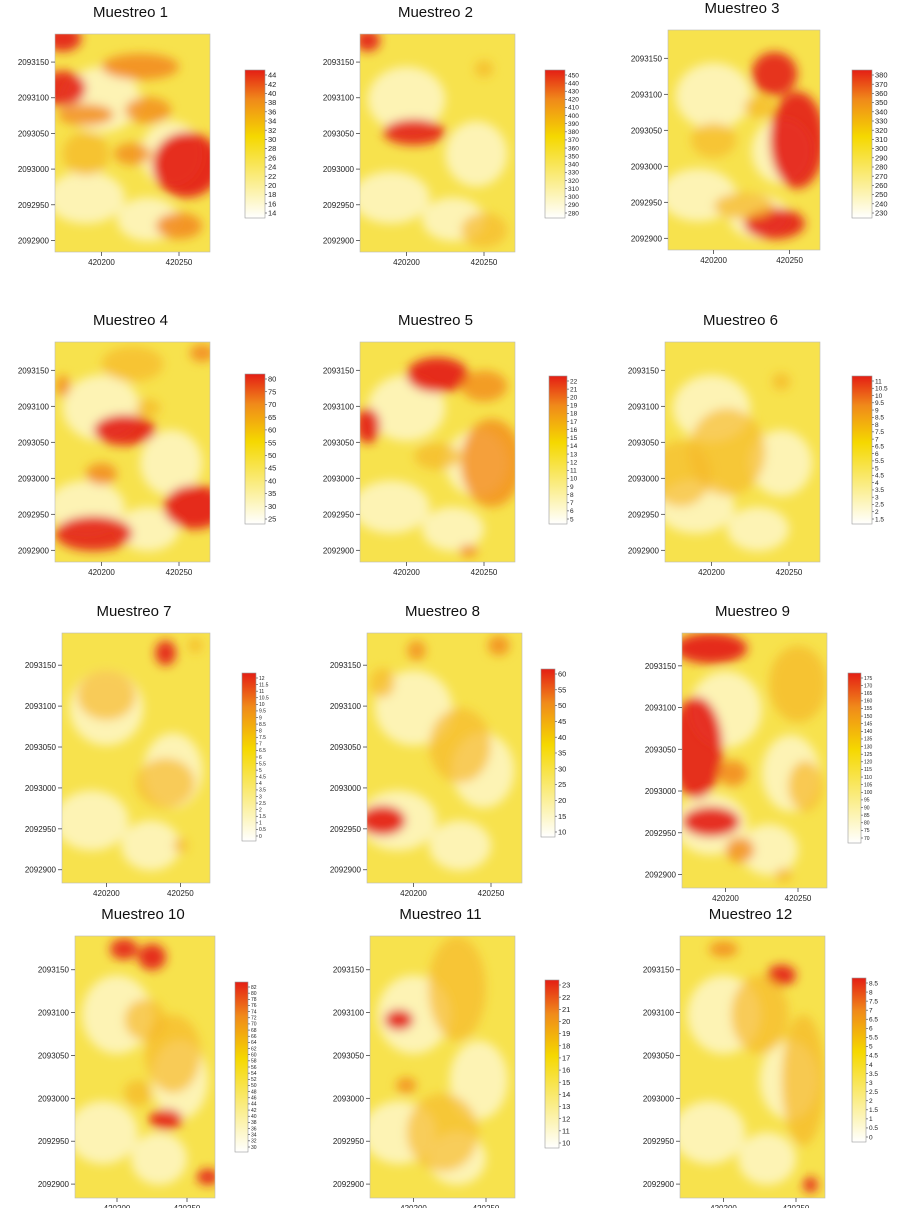 This screenshot has height=1208, width=905. I want to click on panel-title: Muestreo 1, so click(130, 12).